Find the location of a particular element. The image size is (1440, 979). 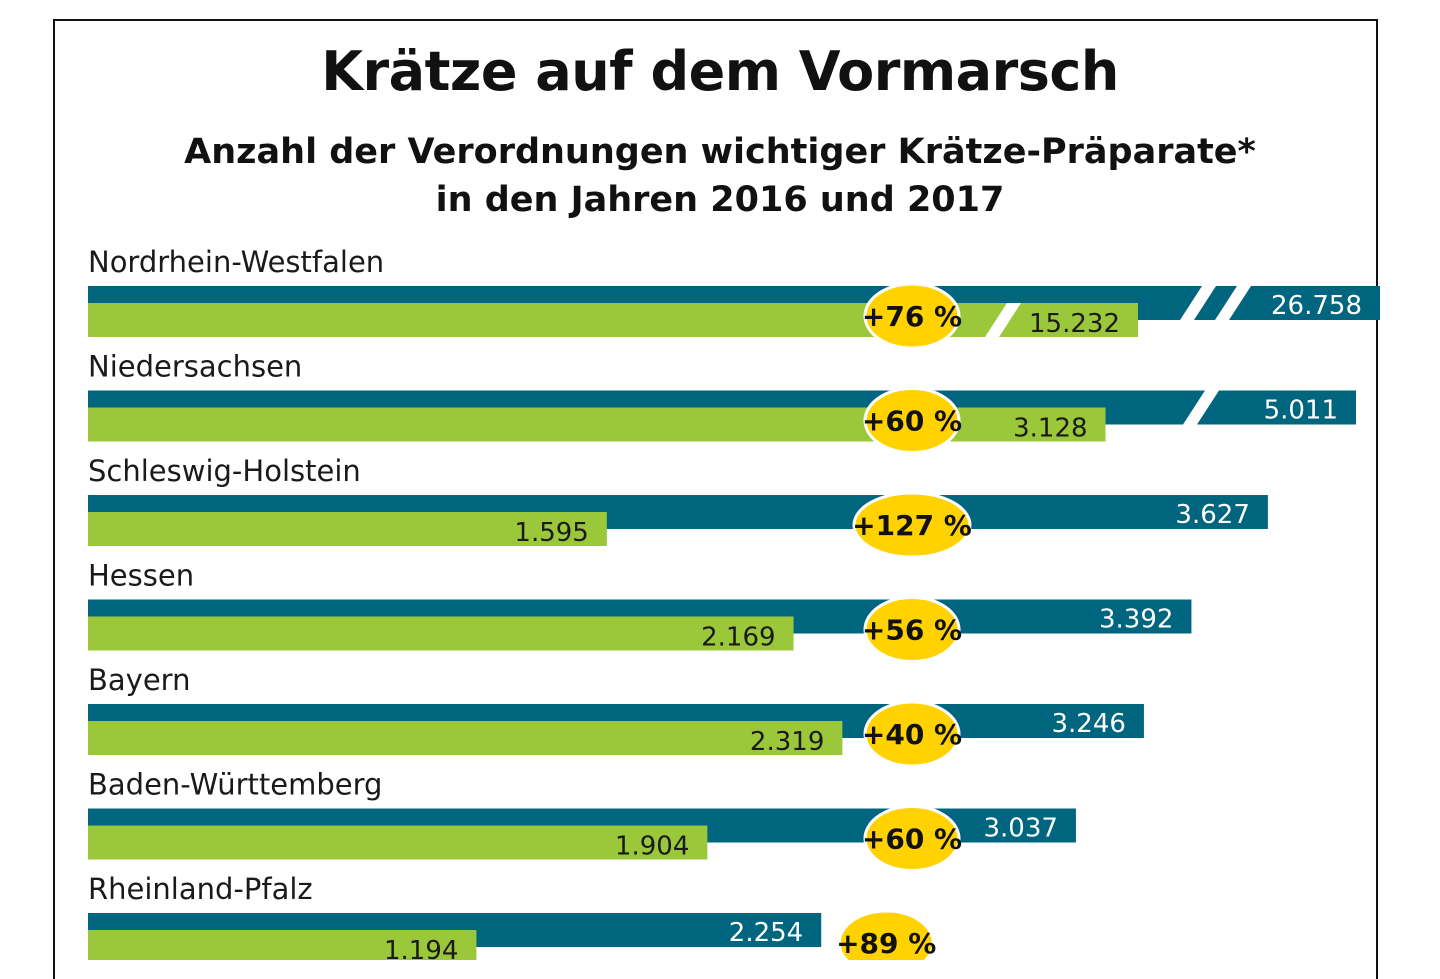

change-label: +89 % is located at coordinates (886, 943).